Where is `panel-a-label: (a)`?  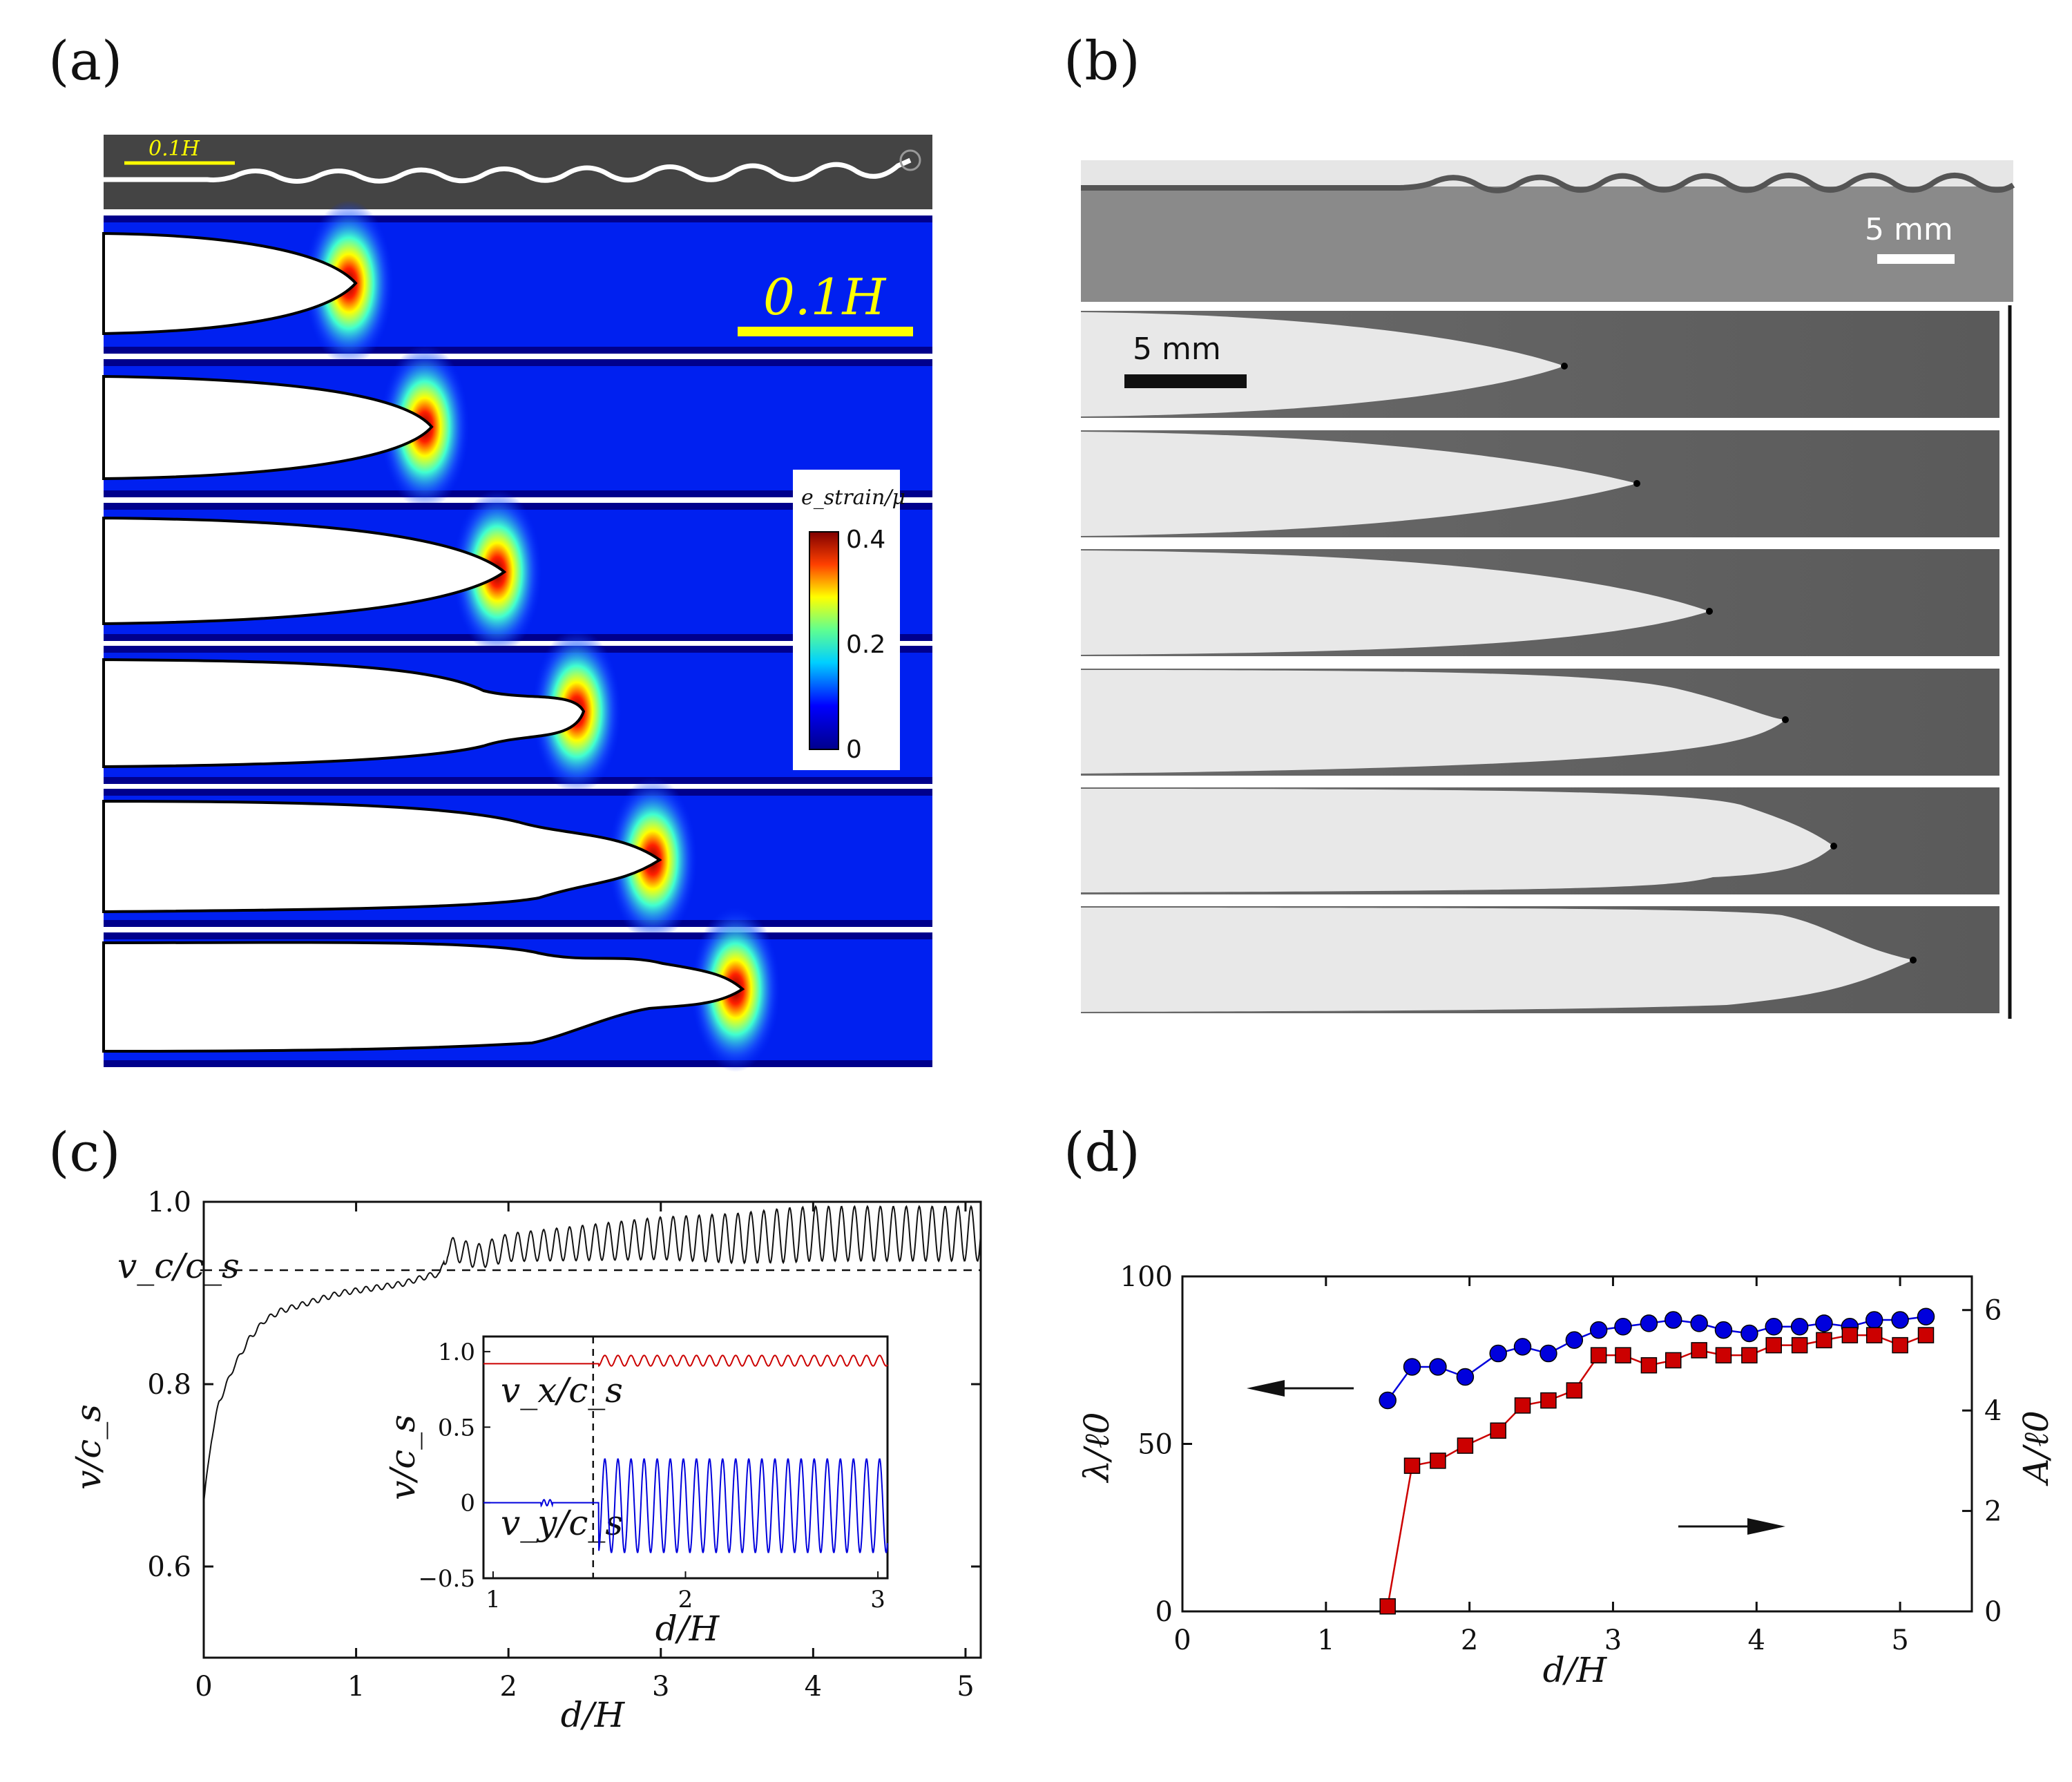 panel-a-label: (a) is located at coordinates (85, 61).